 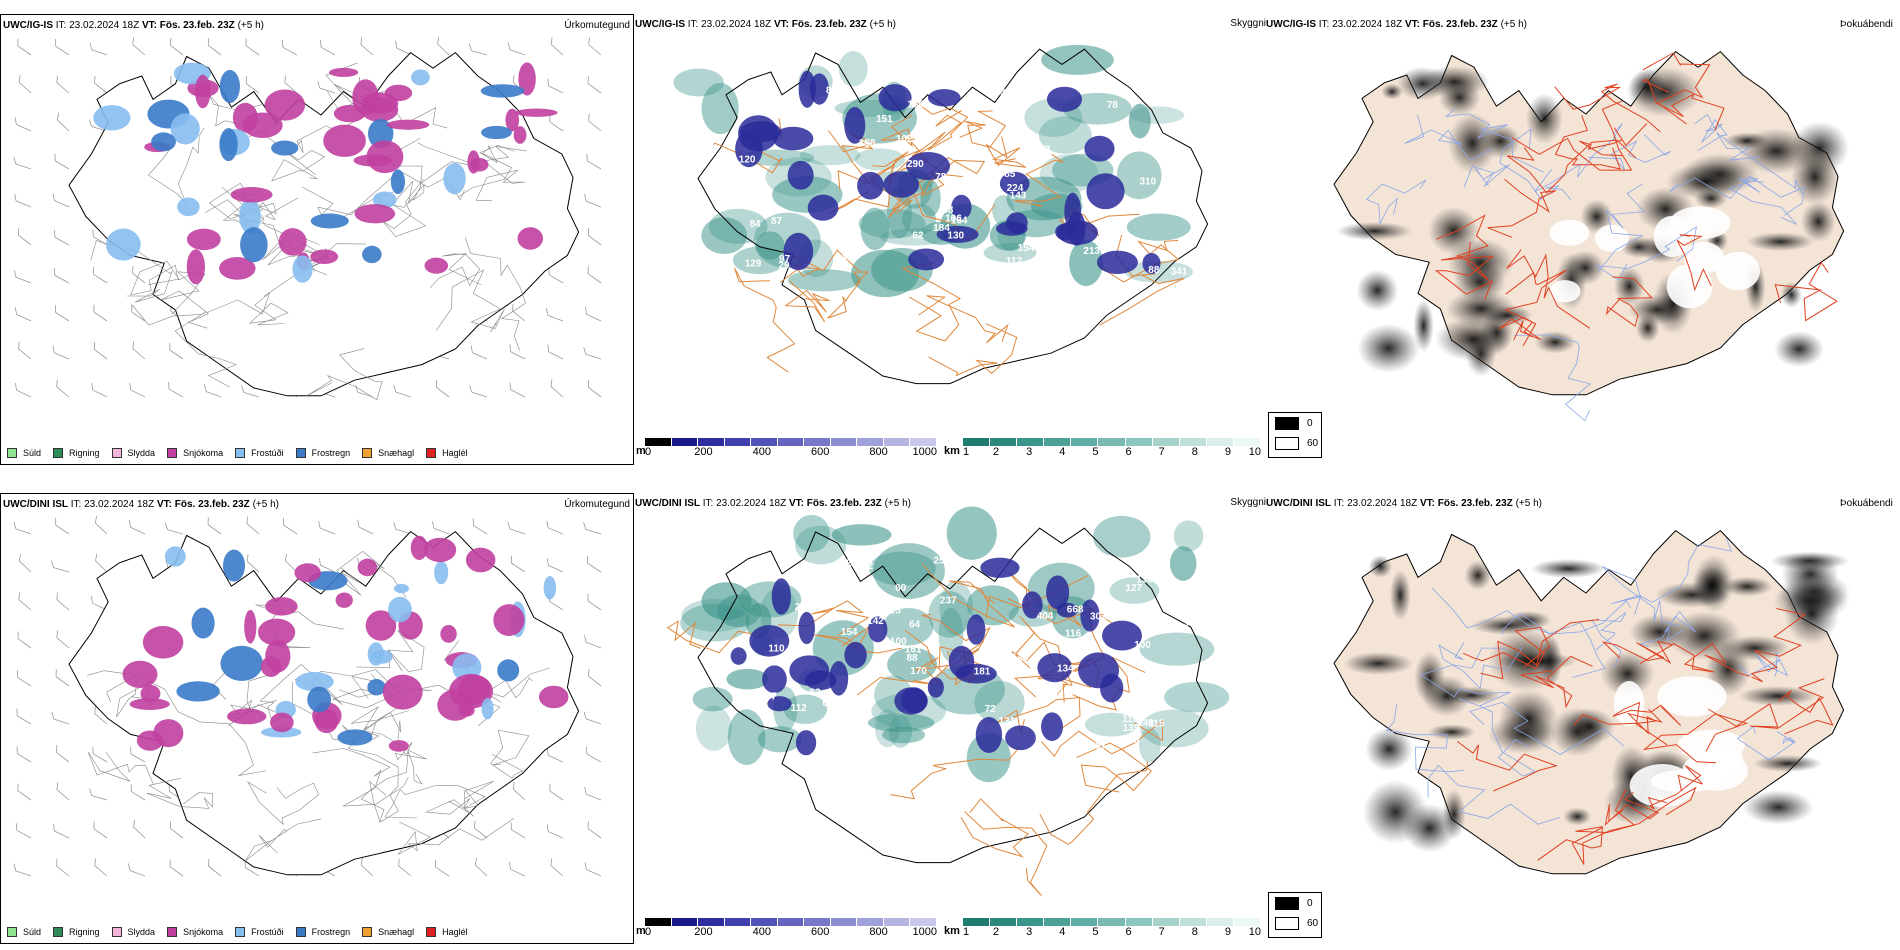 What do you see at coordinates (1142, 645) in the screenshot?
I see `cloud-base-value: 100` at bounding box center [1142, 645].